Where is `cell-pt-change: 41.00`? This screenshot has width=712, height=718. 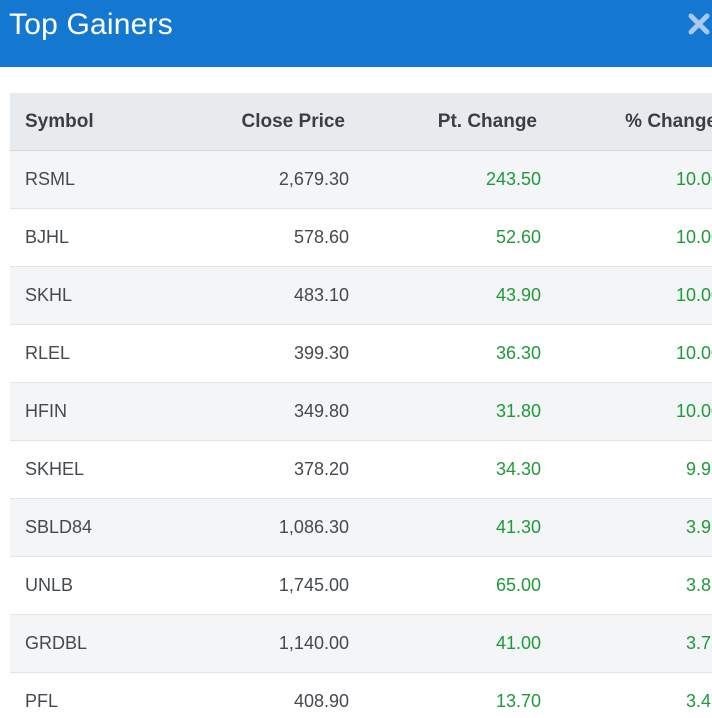
cell-pt-change: 41.00 is located at coordinates (445, 643).